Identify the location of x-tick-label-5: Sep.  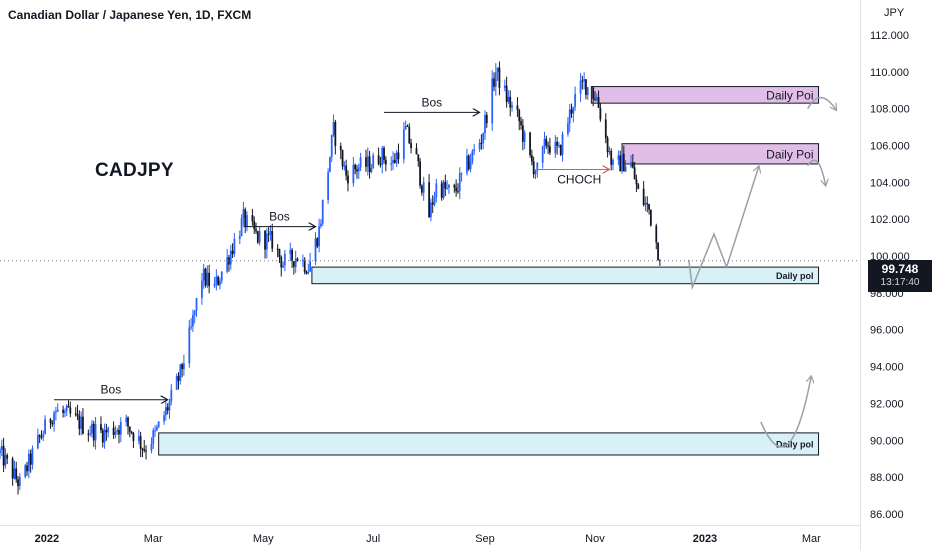
(485, 539).